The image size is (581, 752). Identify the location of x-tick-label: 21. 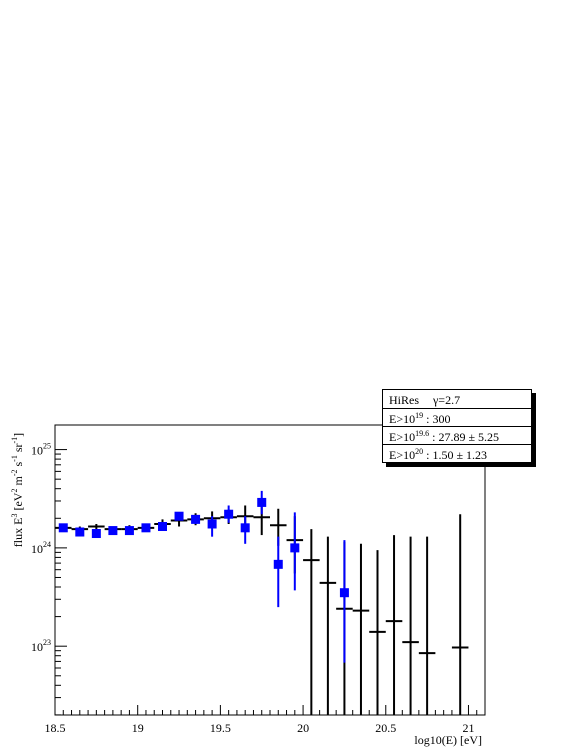
(468, 728).